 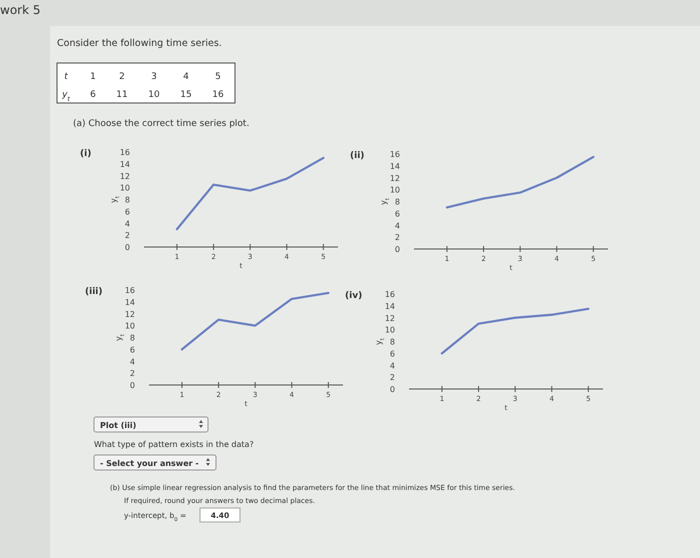 I want to click on text: work 5, so click(x=20, y=10).